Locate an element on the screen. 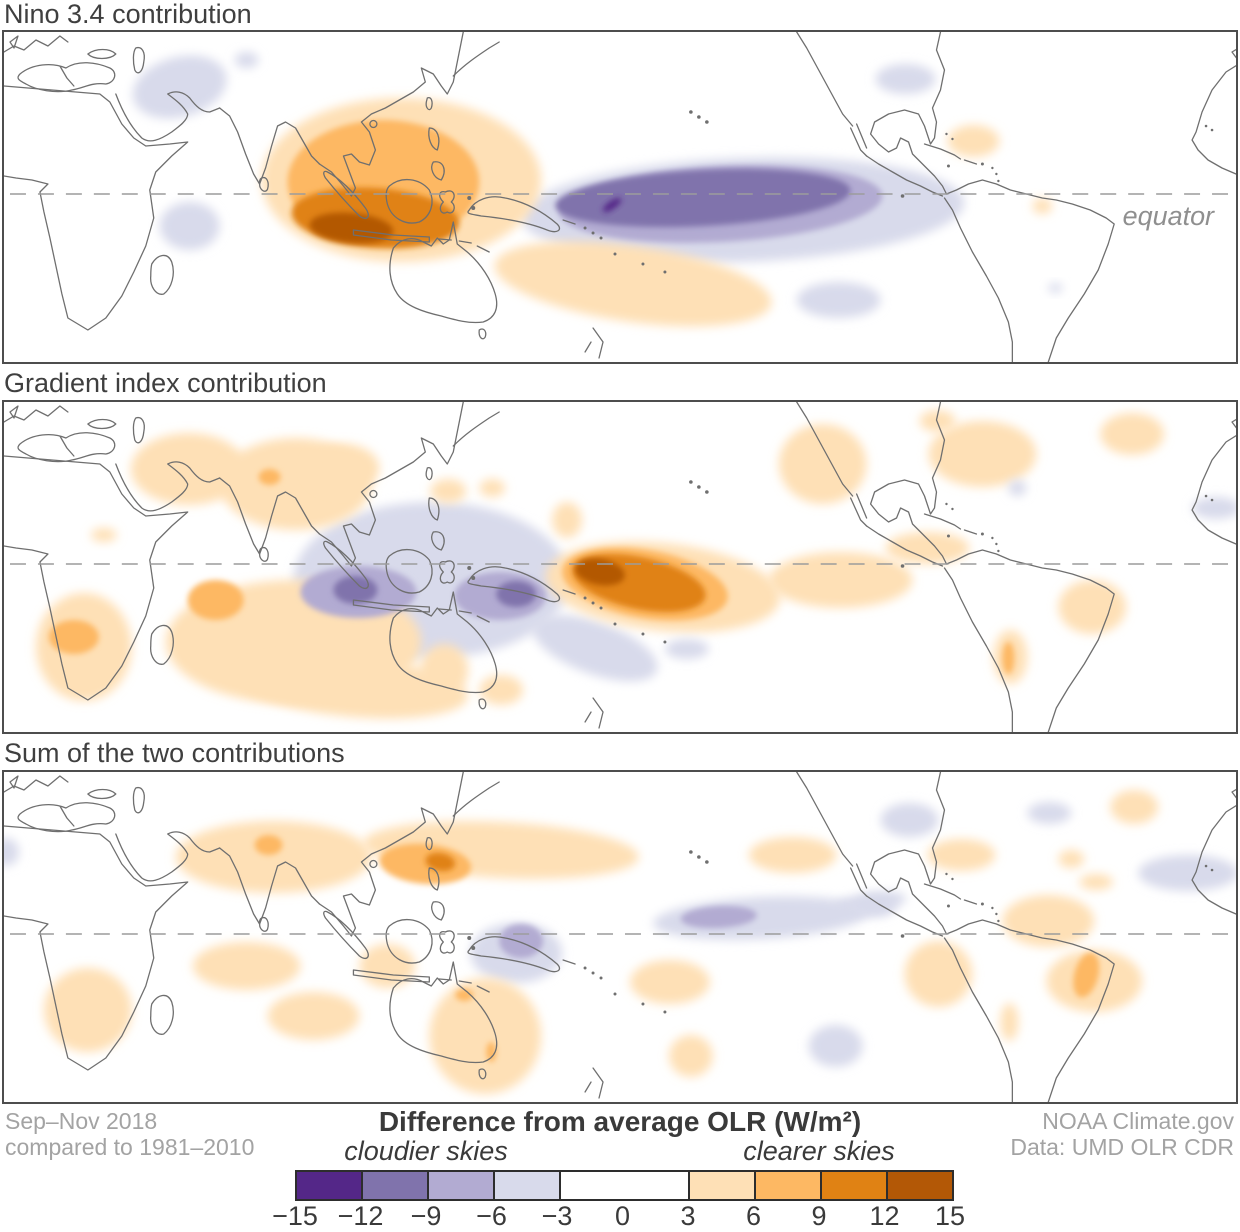 The image size is (1240, 1232). panel-title: Sum of the two contributions is located at coordinates (174, 753).